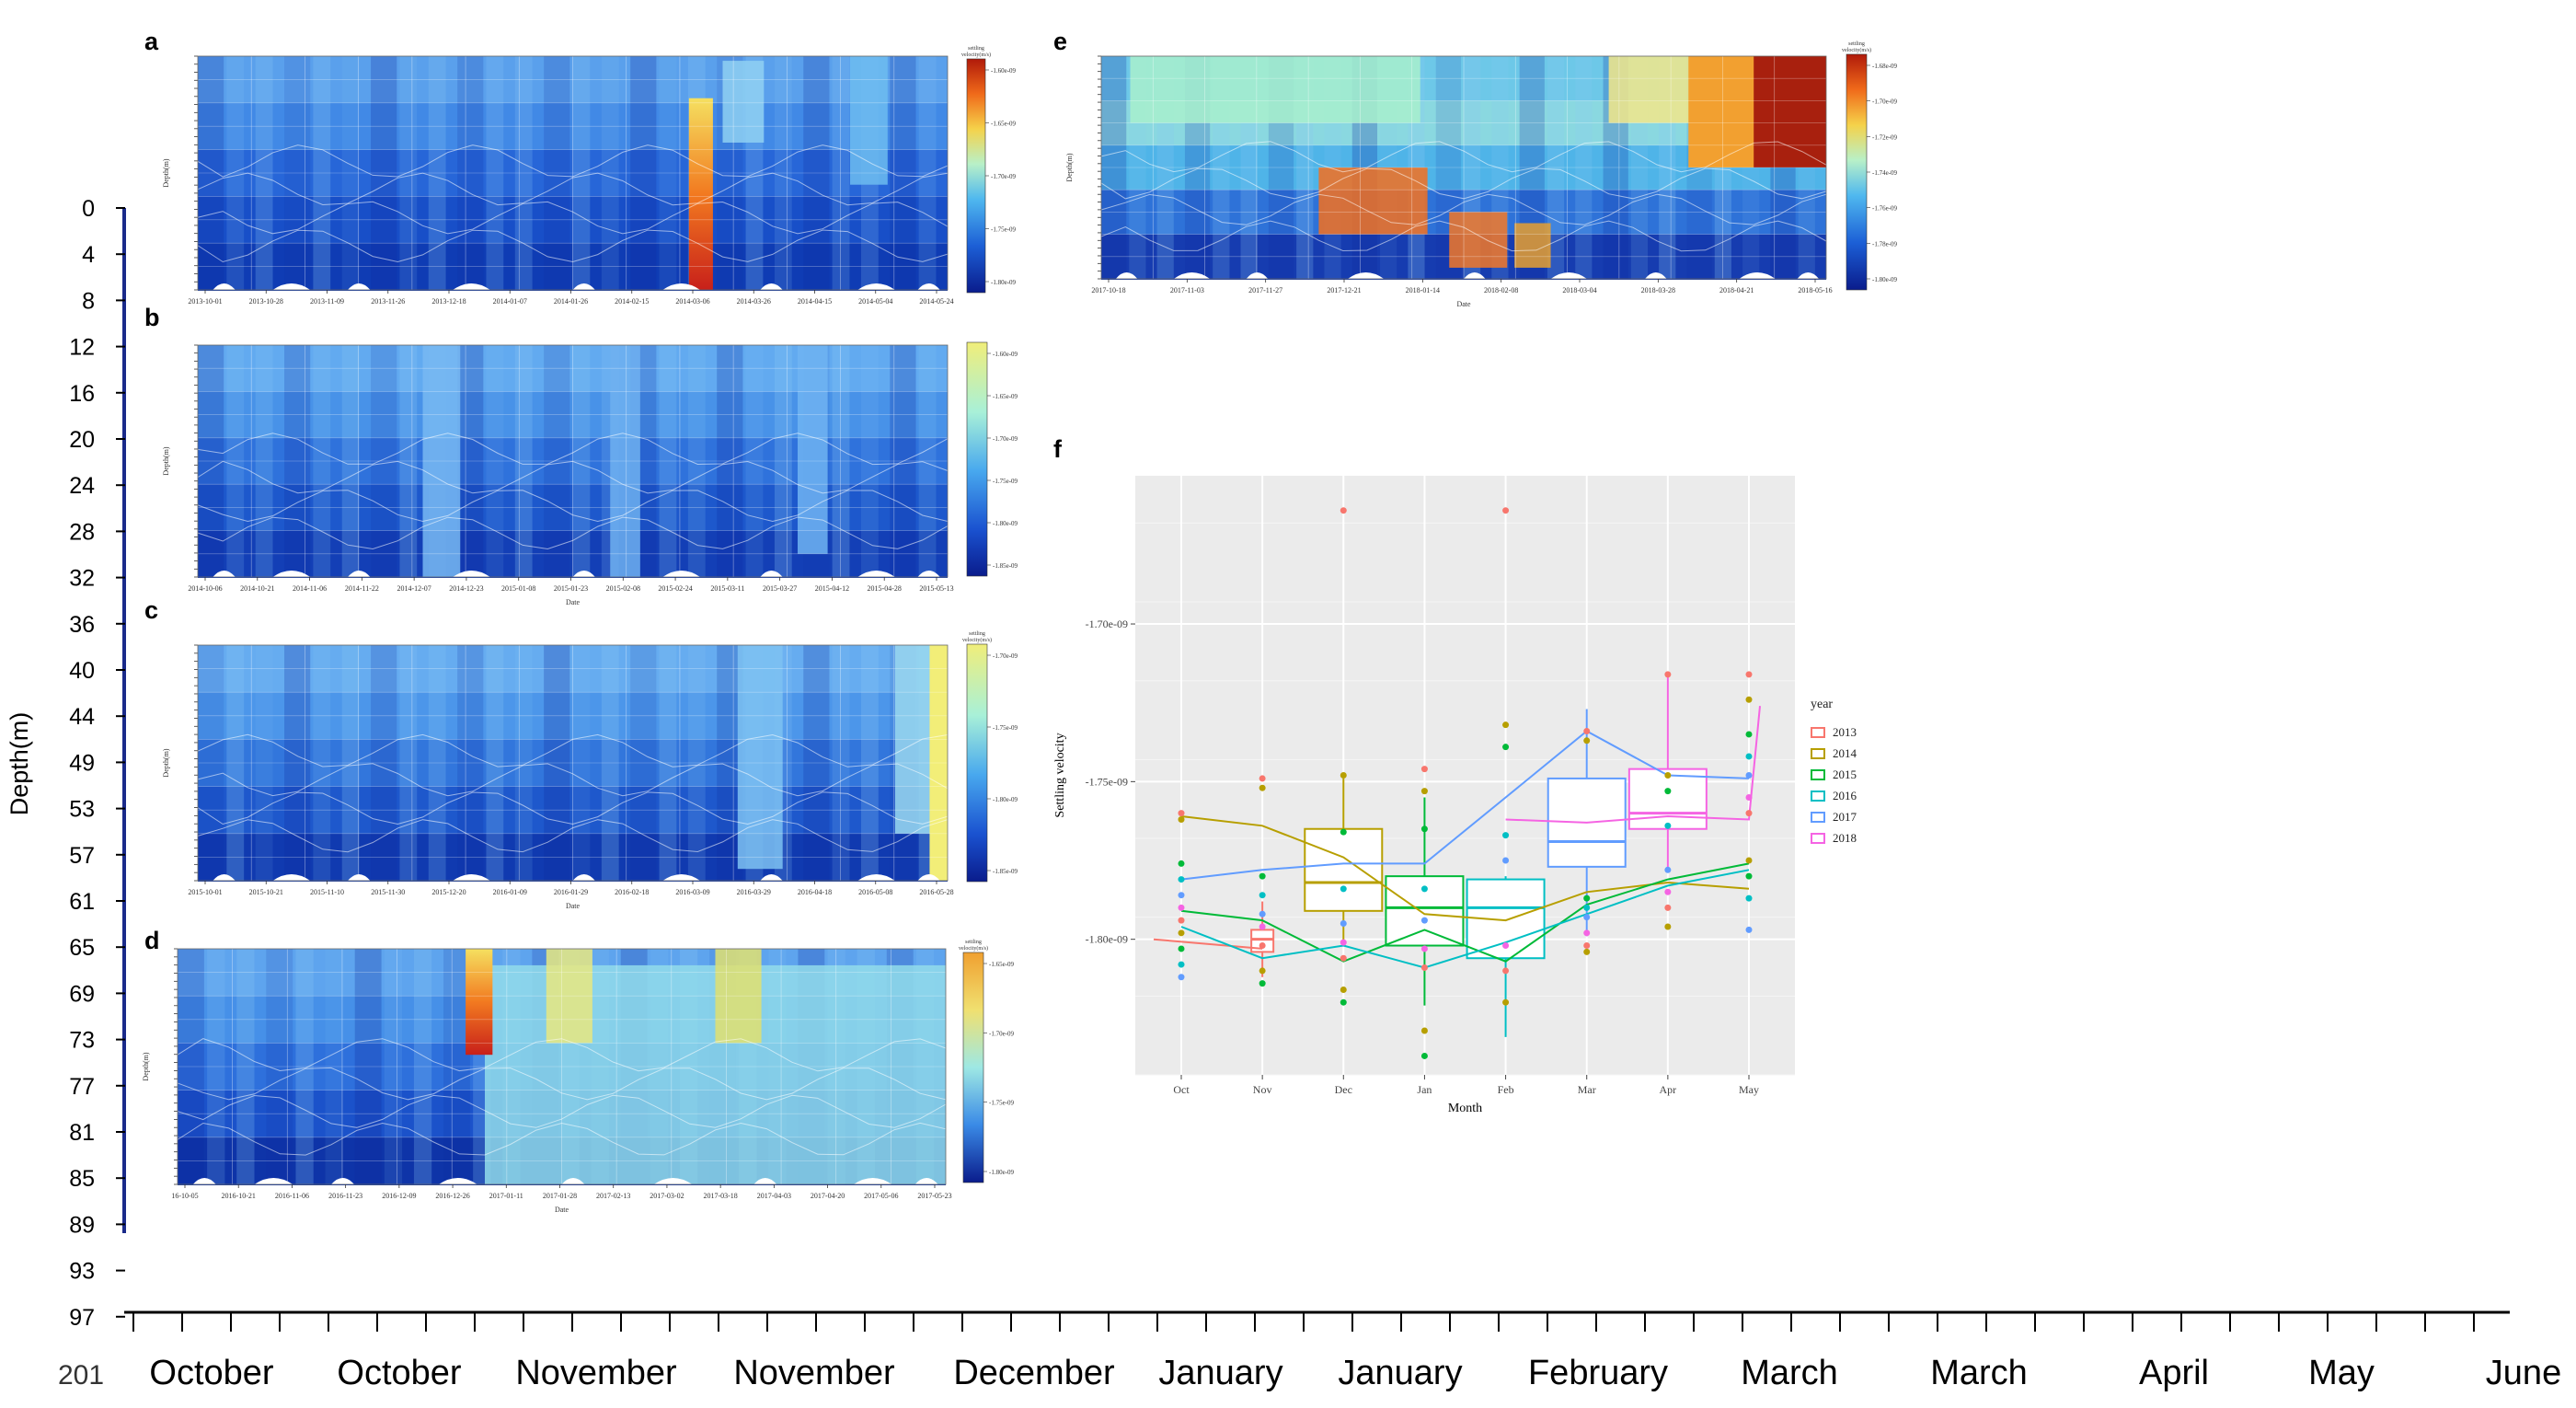 This screenshot has height=1408, width=2576. What do you see at coordinates (257, 588) in the screenshot?
I see `date-tick-label: 2014-10-21` at bounding box center [257, 588].